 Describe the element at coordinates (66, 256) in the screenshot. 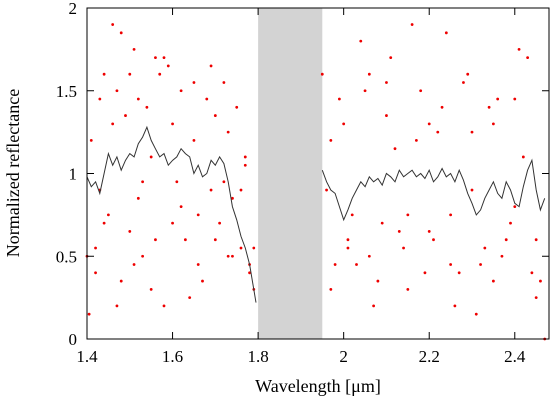

I see `y-tick-label: 0.5` at that location.